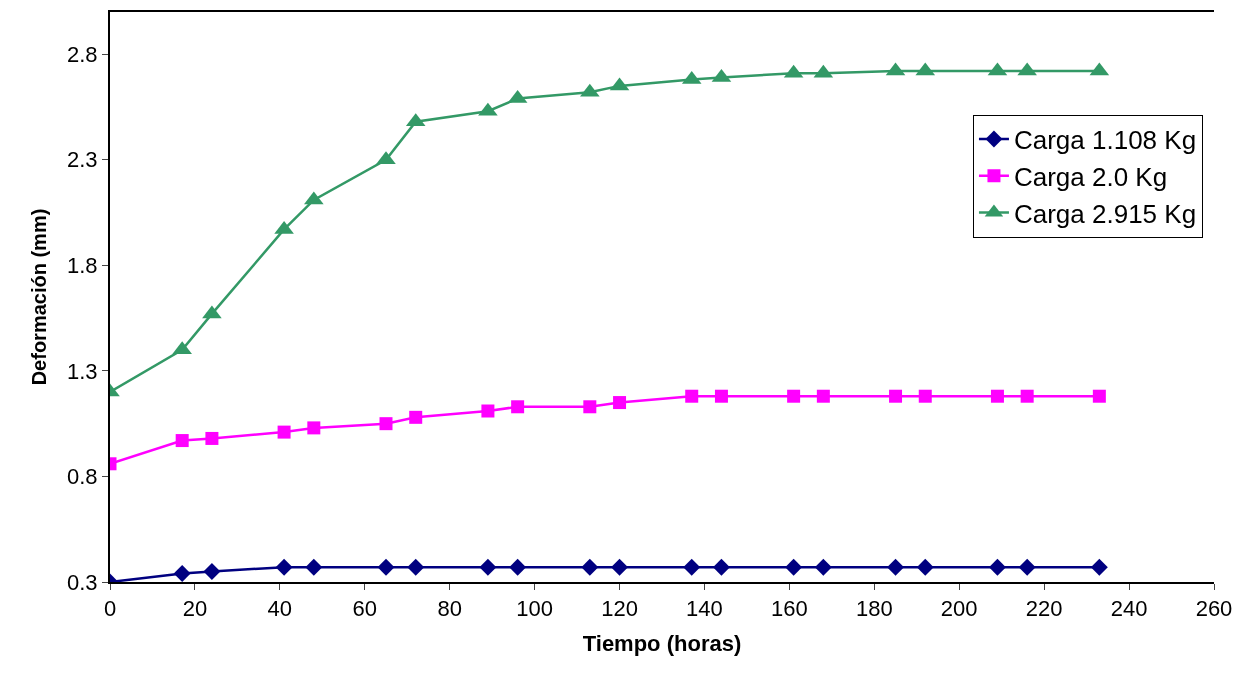 This screenshot has height=677, width=1254. Describe the element at coordinates (662, 643) in the screenshot. I see `x-axis-title: Tiempo (horas)` at that location.